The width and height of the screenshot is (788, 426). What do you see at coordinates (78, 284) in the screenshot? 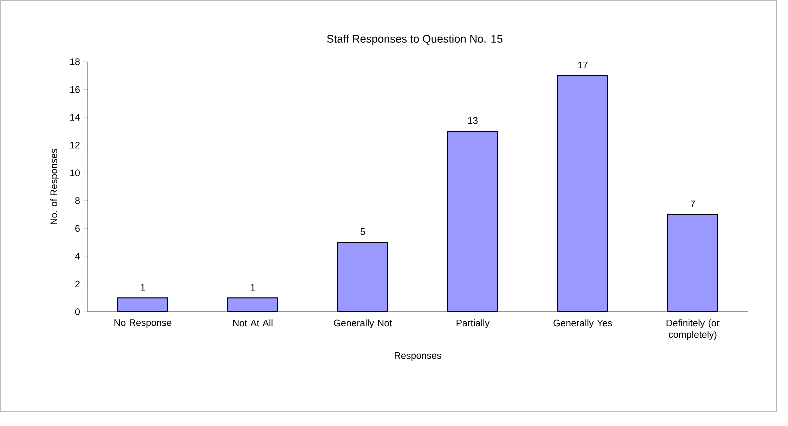
I see `y-tick-label: 2` at bounding box center [78, 284].